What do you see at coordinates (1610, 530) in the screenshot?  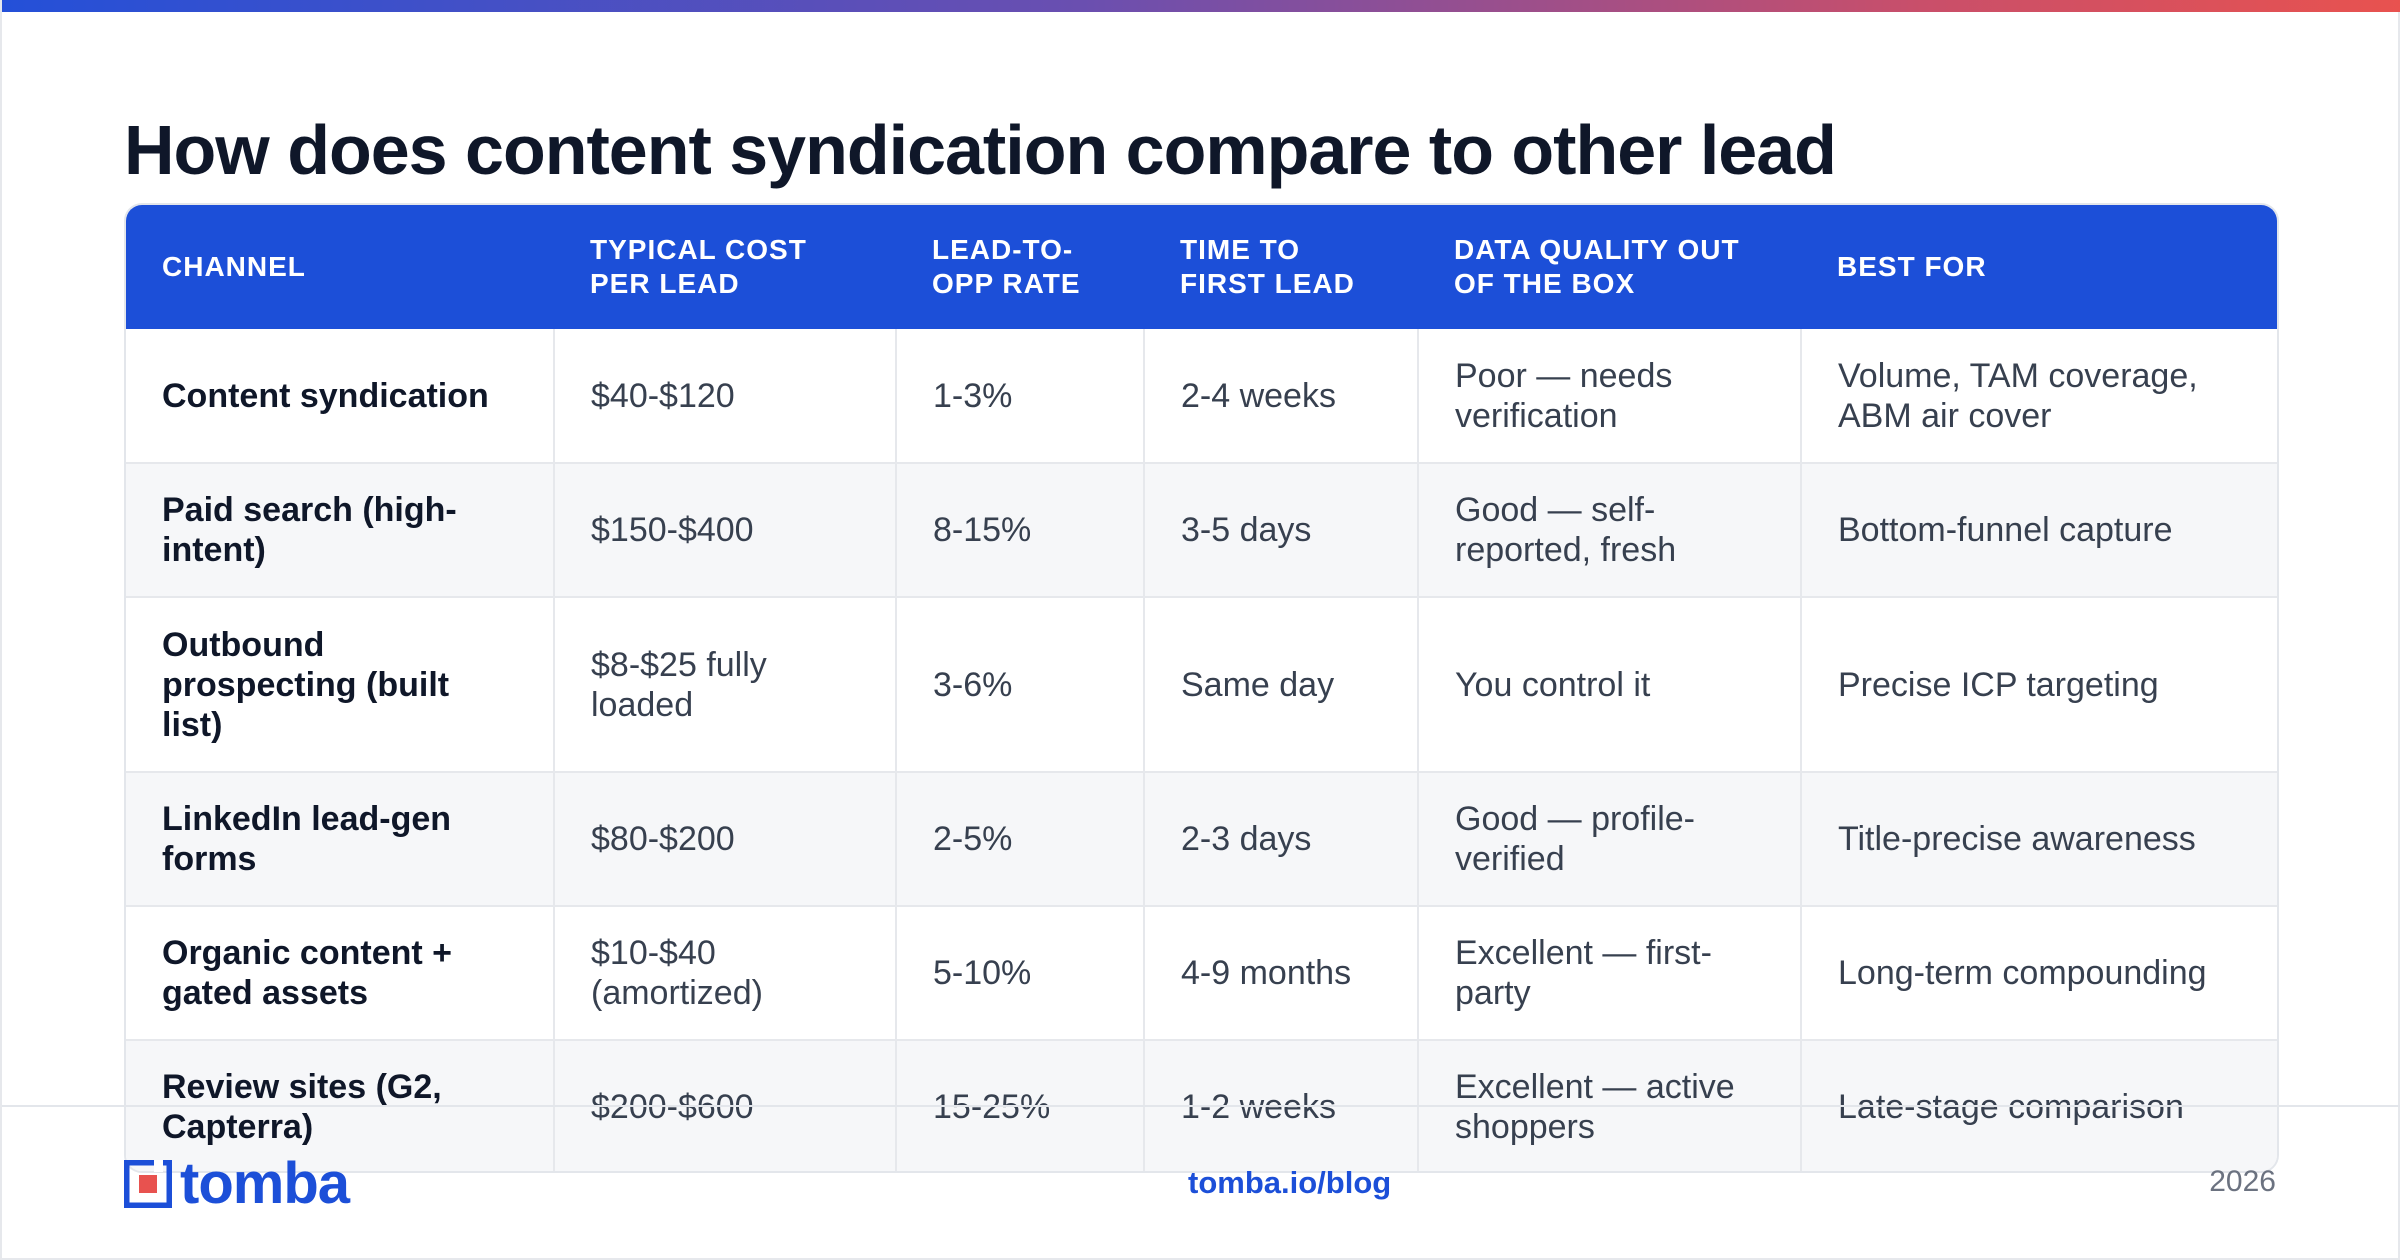 I see `cell-quality: Good — self-reported, fresh` at bounding box center [1610, 530].